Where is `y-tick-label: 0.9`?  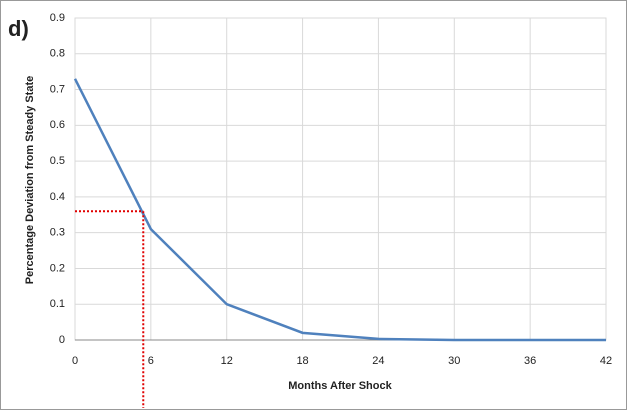 y-tick-label: 0.9 is located at coordinates (57, 18).